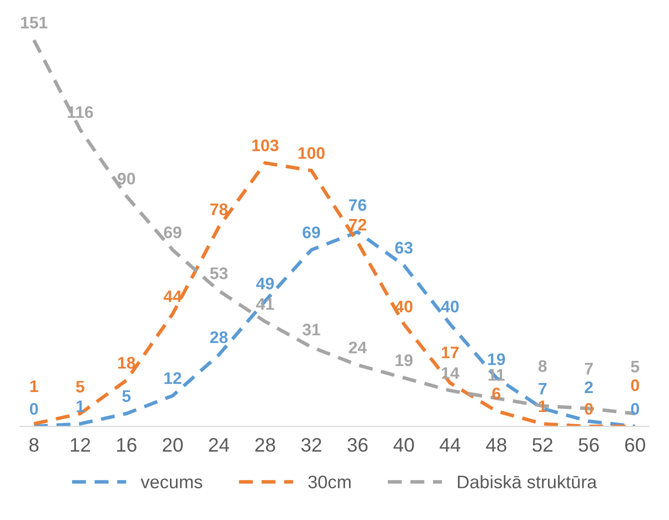 The image size is (669, 520). What do you see at coordinates (311, 153) in the screenshot?
I see `data-label: 100` at bounding box center [311, 153].